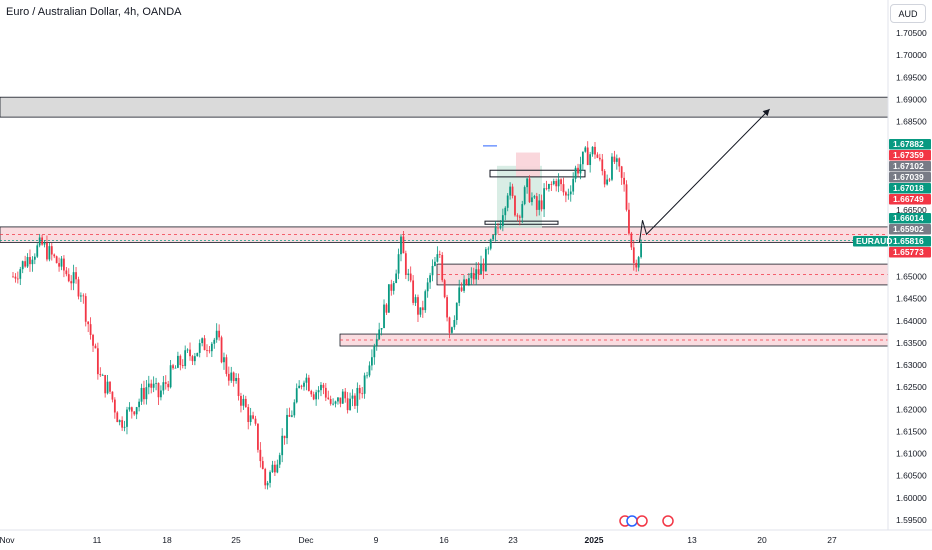 This screenshot has width=932, height=550. What do you see at coordinates (466, 537) in the screenshot?
I see `time-axis: Nov 11 18 25 Dec 9 16 23 2025 13 20 27` at bounding box center [466, 537].